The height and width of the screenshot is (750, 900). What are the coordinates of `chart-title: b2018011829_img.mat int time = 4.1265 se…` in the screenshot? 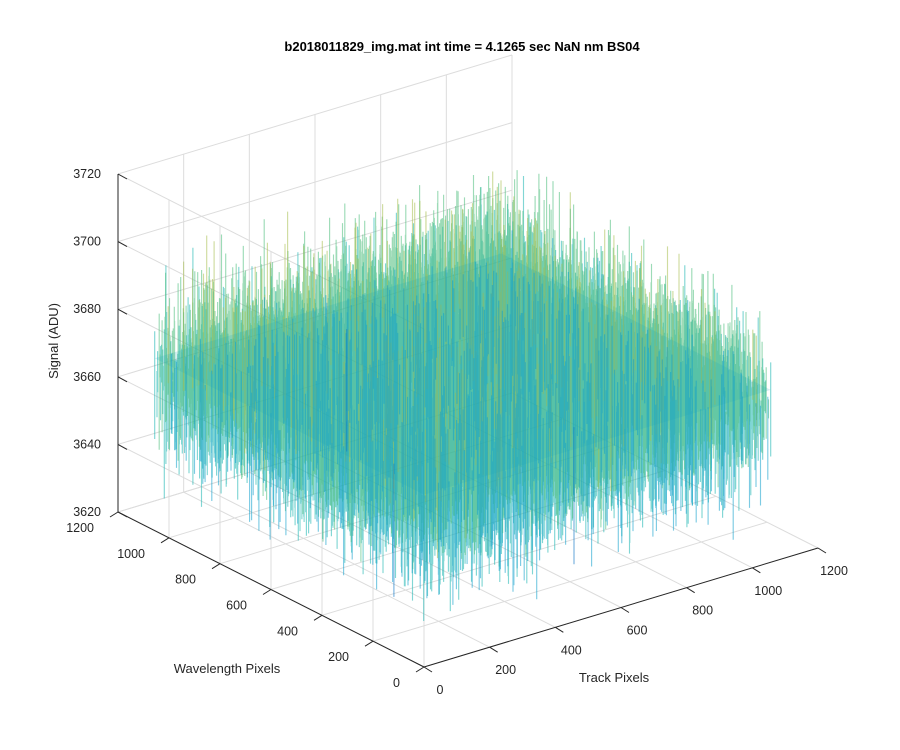 It's located at (462, 46).